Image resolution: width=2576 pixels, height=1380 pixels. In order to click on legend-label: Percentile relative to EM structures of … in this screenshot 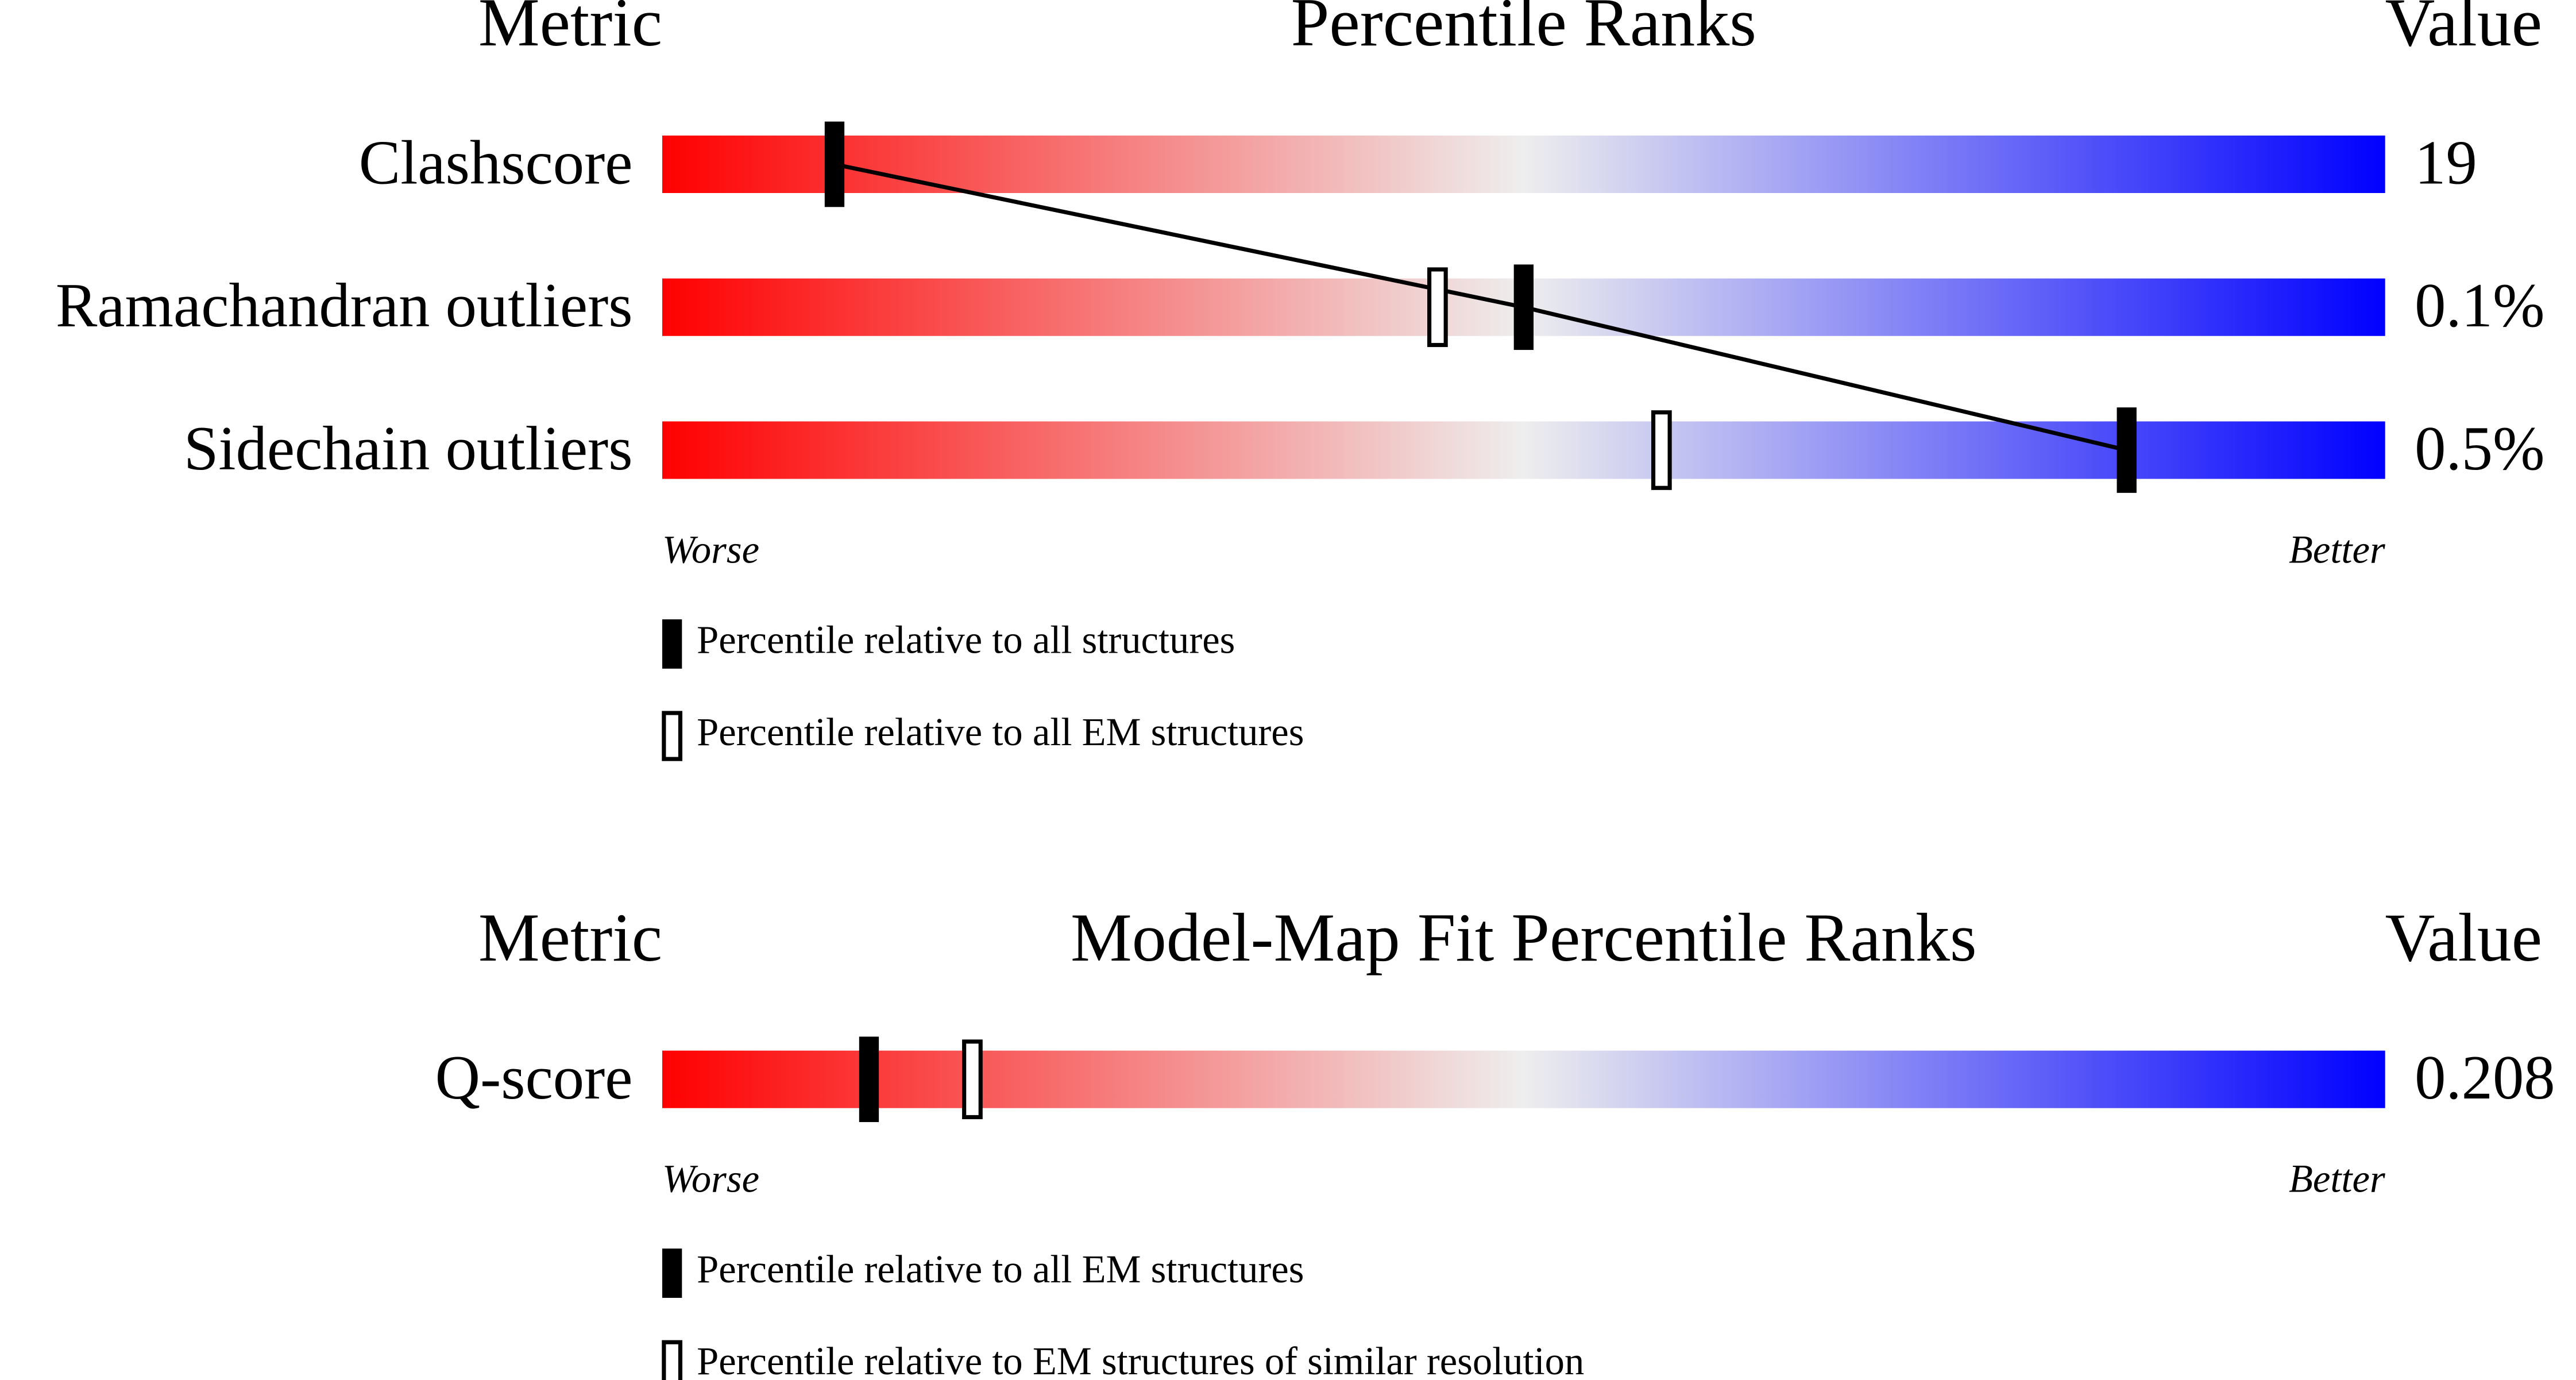, I will do `click(1140, 1359)`.